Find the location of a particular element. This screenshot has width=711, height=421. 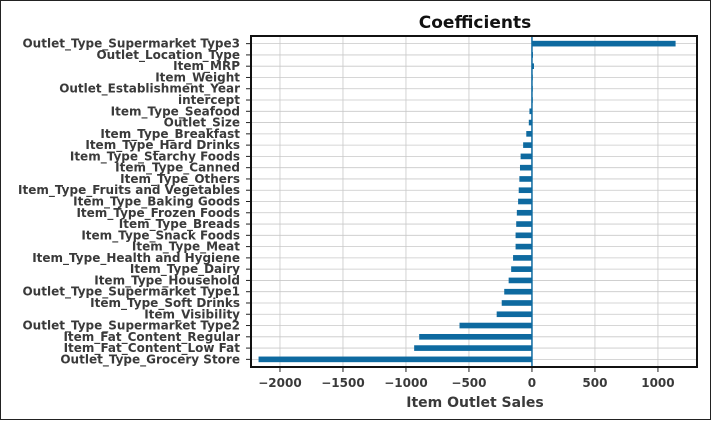

y-tick-label: Outlet_Type_Grocery Store is located at coordinates (150, 359).